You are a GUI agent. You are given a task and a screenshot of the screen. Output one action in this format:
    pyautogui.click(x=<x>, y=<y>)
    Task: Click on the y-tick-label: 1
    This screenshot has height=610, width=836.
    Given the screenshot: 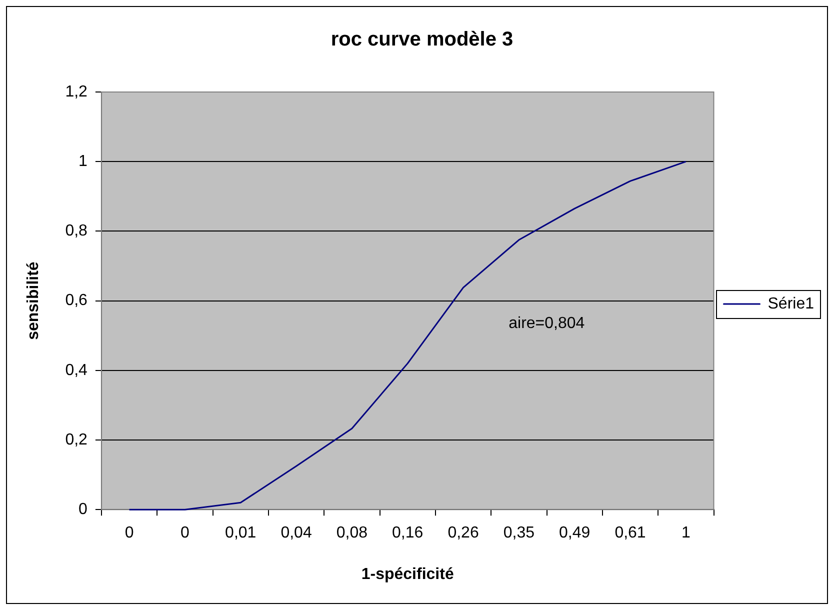 What is the action you would take?
    pyautogui.click(x=83, y=161)
    